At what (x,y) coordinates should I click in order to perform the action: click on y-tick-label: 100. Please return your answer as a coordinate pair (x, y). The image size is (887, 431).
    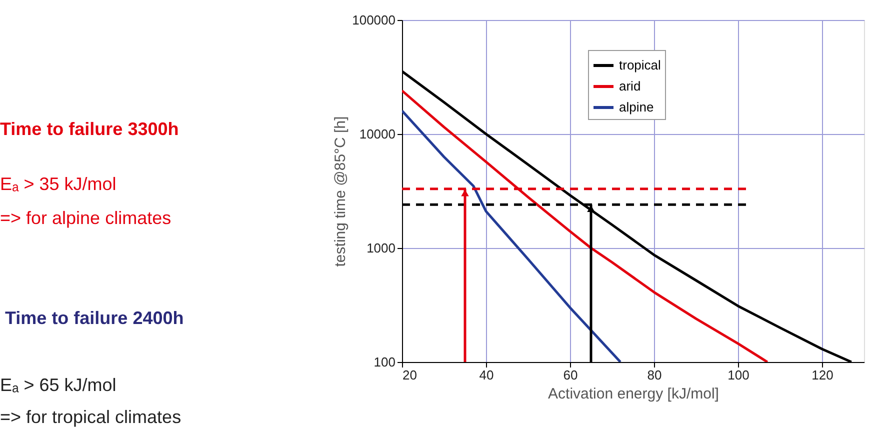
    Looking at the image, I should click on (385, 362).